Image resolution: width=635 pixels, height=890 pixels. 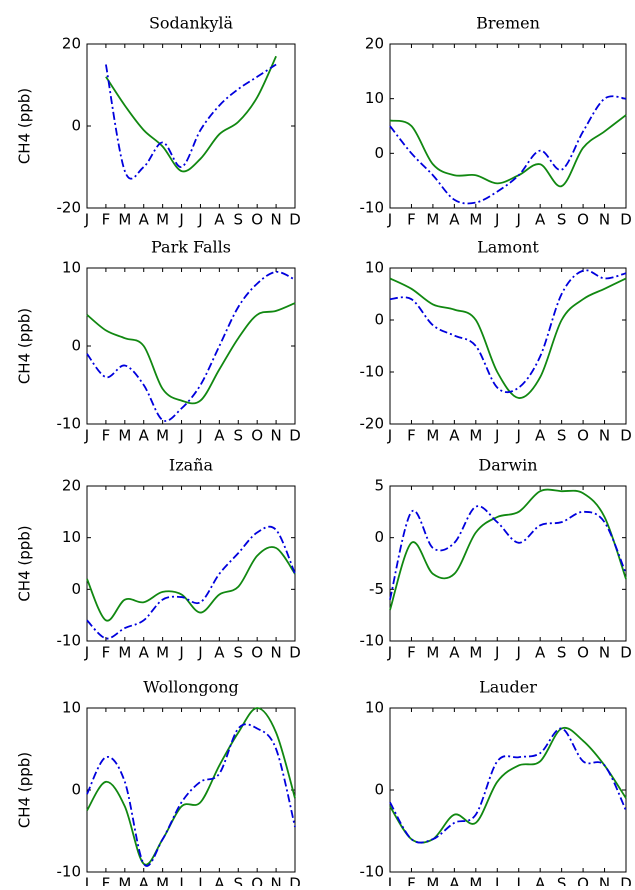 What do you see at coordinates (191, 465) in the screenshot?
I see `panel-title: Izaña` at bounding box center [191, 465].